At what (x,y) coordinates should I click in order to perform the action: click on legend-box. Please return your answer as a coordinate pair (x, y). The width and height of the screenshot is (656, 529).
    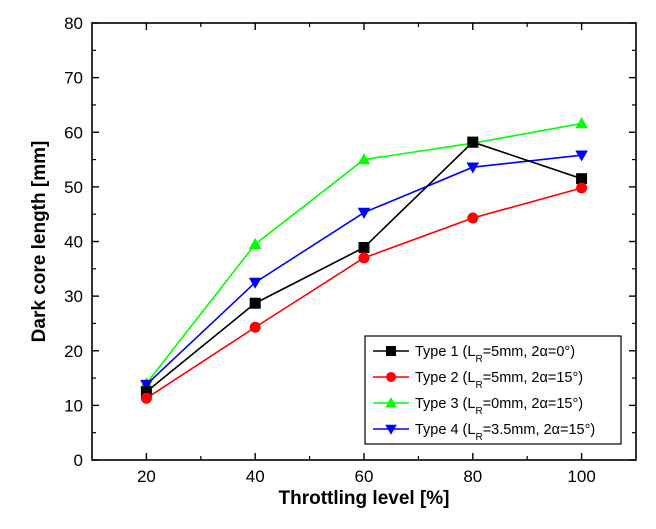
    Looking at the image, I should click on (493, 390).